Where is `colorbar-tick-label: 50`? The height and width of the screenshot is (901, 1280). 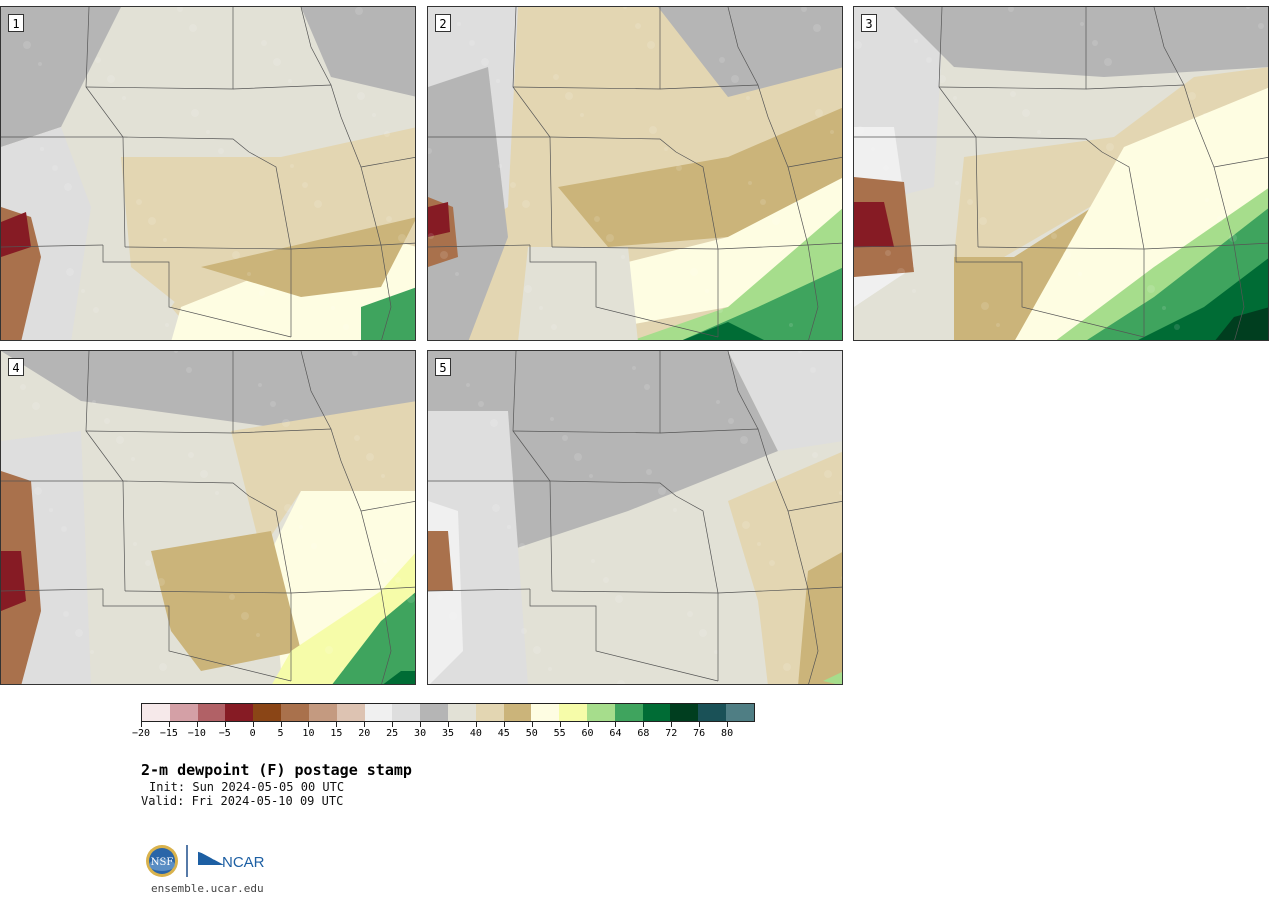 colorbar-tick-label: 50 is located at coordinates (531, 733).